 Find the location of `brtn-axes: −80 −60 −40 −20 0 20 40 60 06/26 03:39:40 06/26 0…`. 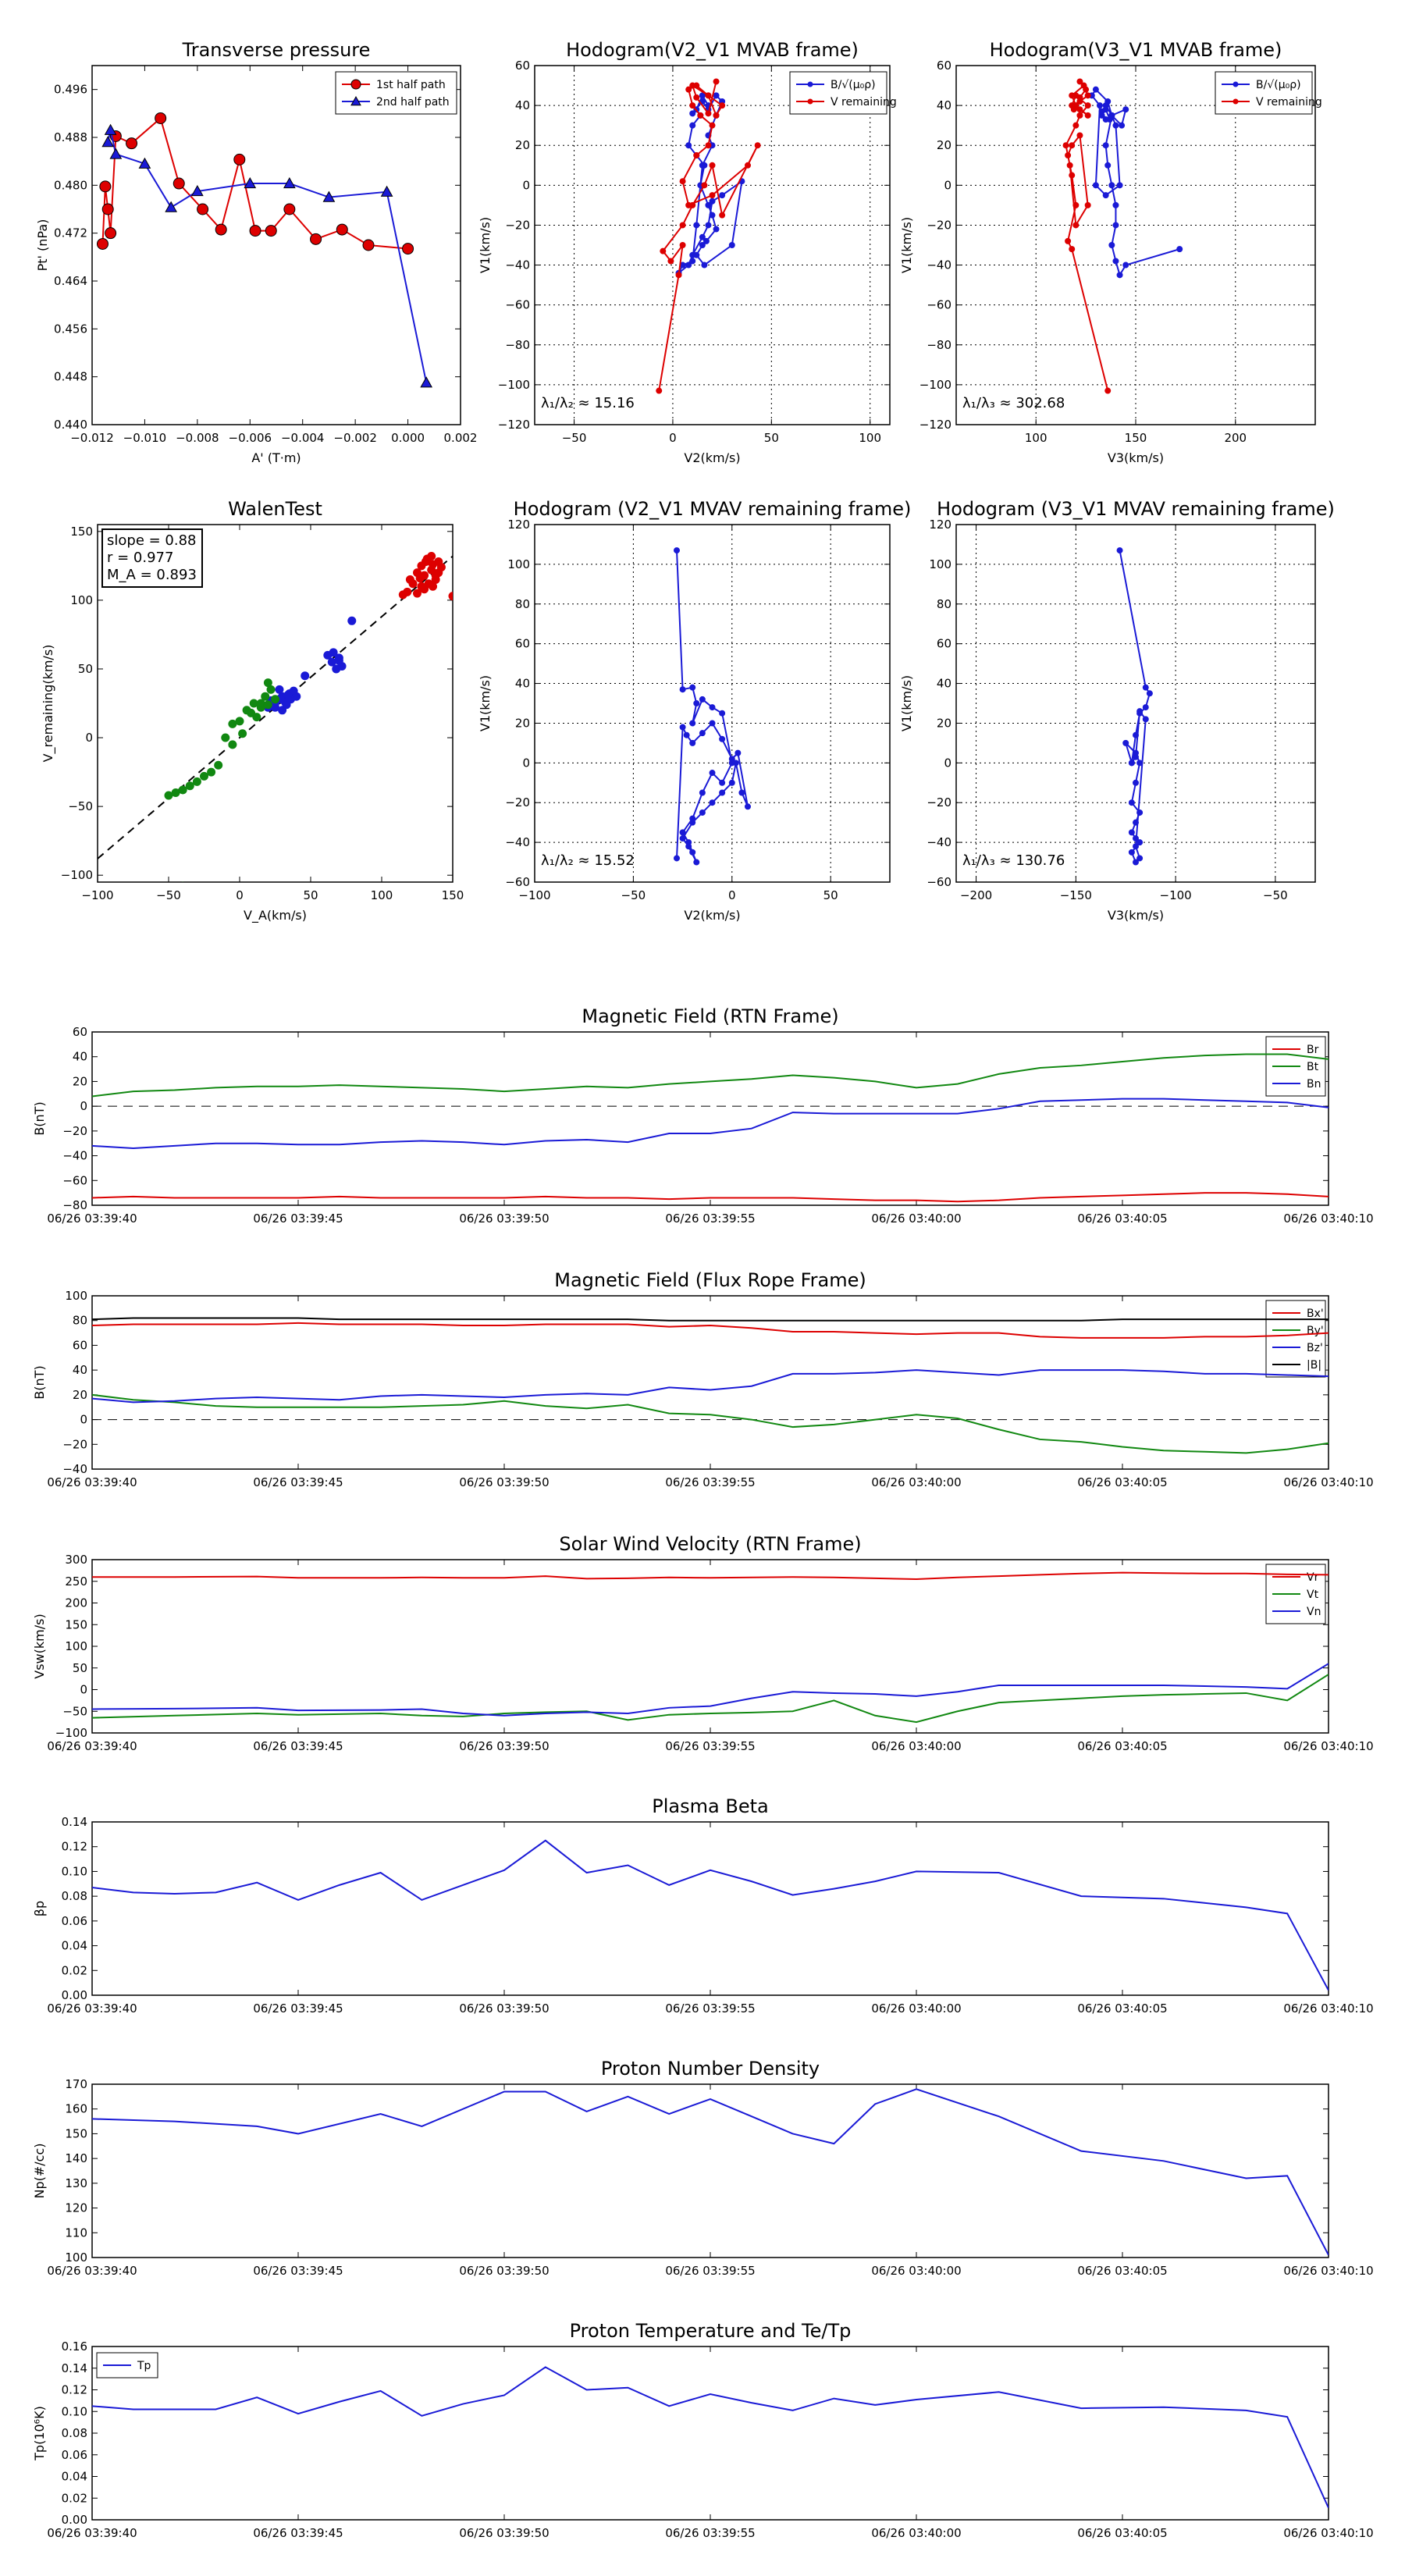

brtn-axes: −80 −60 −40 −20 0 20 40 60 06/26 03:39:40 06/26 0… is located at coordinates (703, 1115).